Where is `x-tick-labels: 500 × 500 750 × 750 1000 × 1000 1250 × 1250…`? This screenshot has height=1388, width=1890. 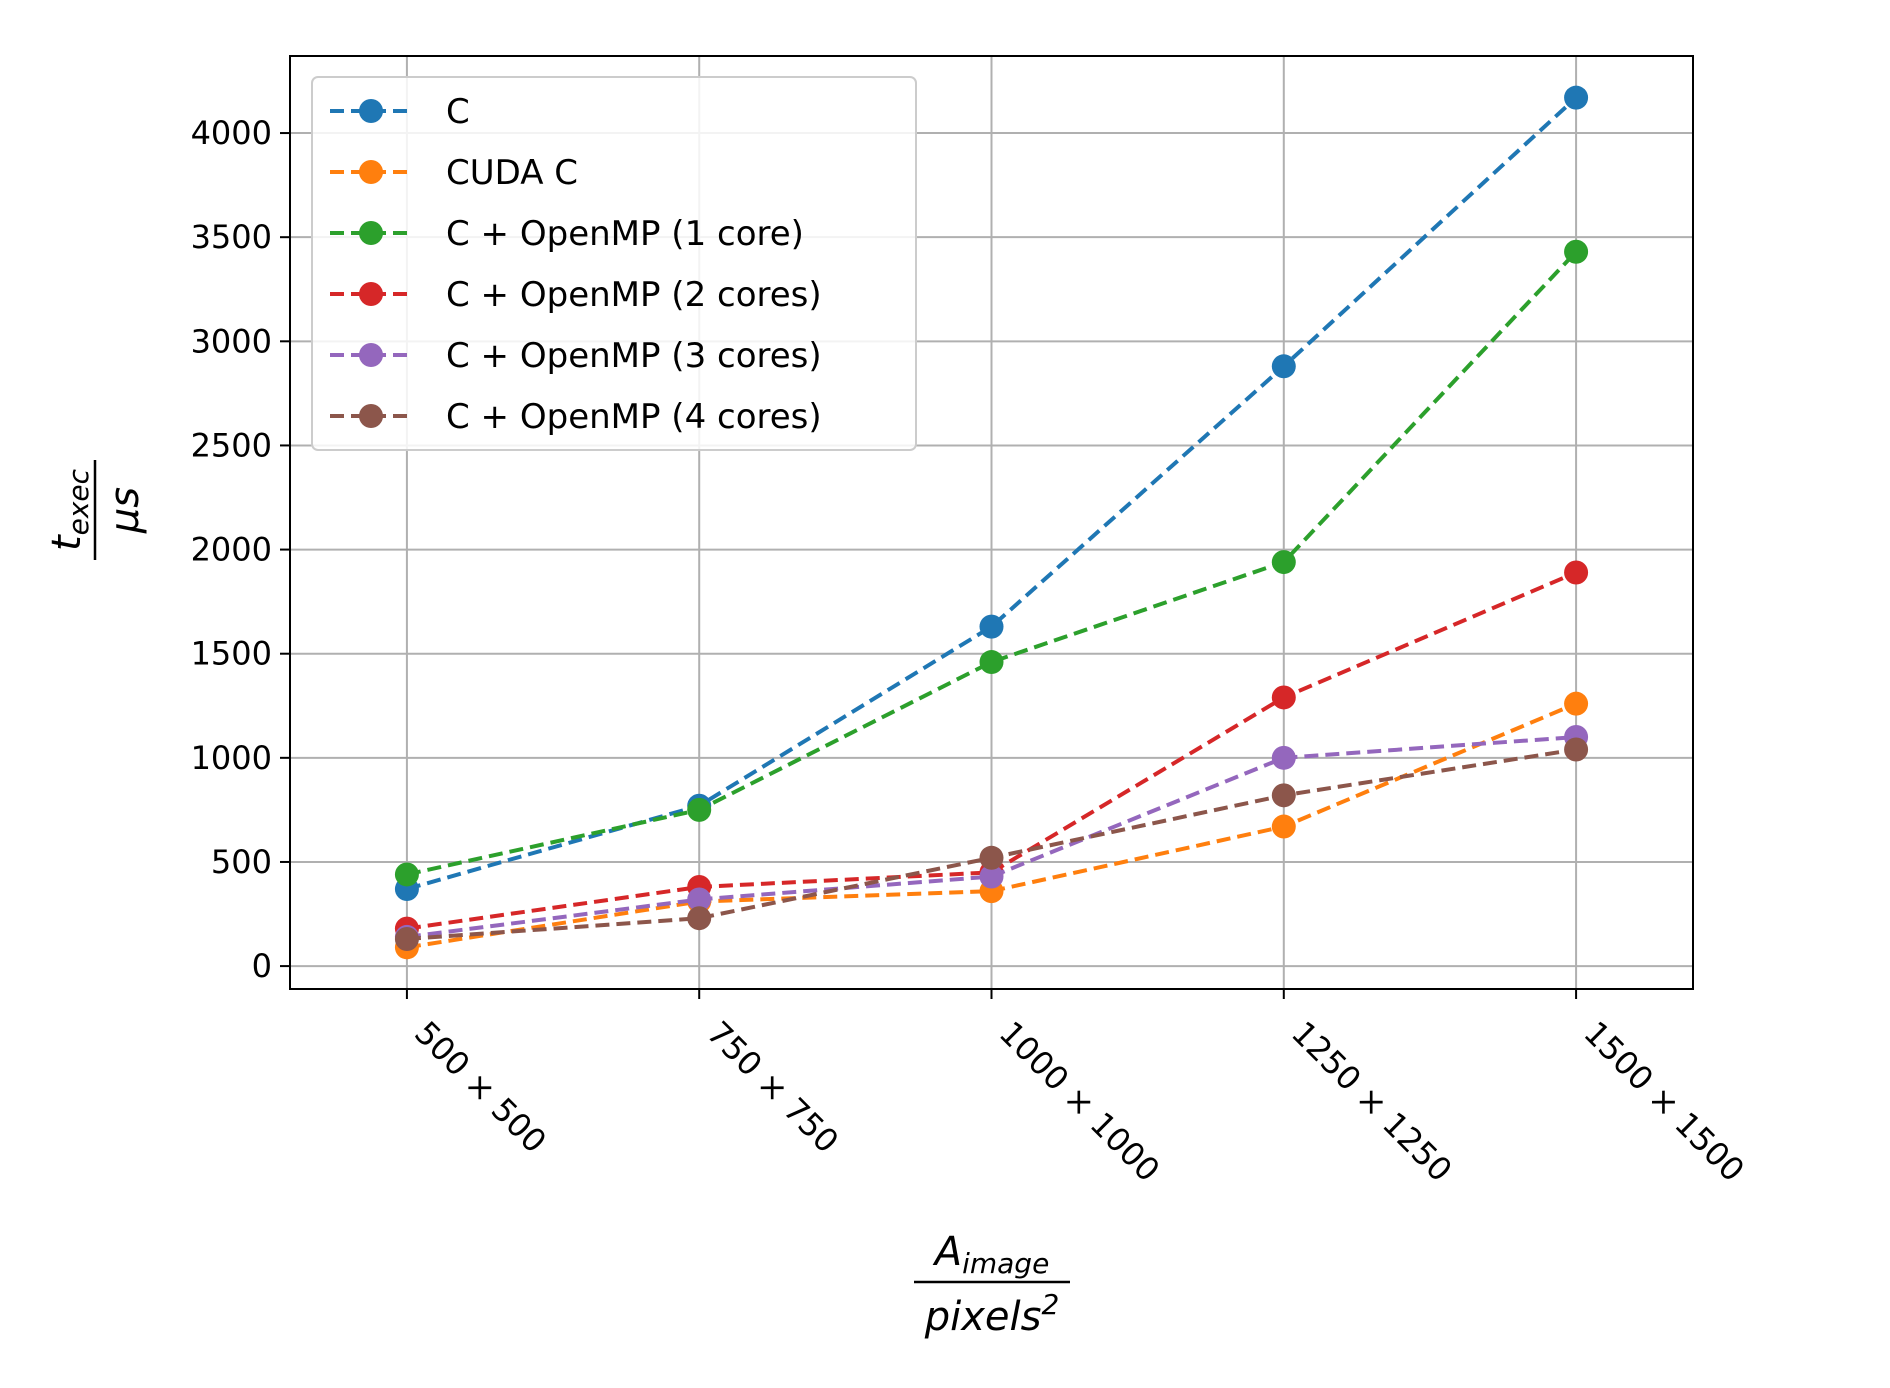 x-tick-labels: 500 × 500 750 × 750 1000 × 1000 1250 × 1250… is located at coordinates (1078, 1089).